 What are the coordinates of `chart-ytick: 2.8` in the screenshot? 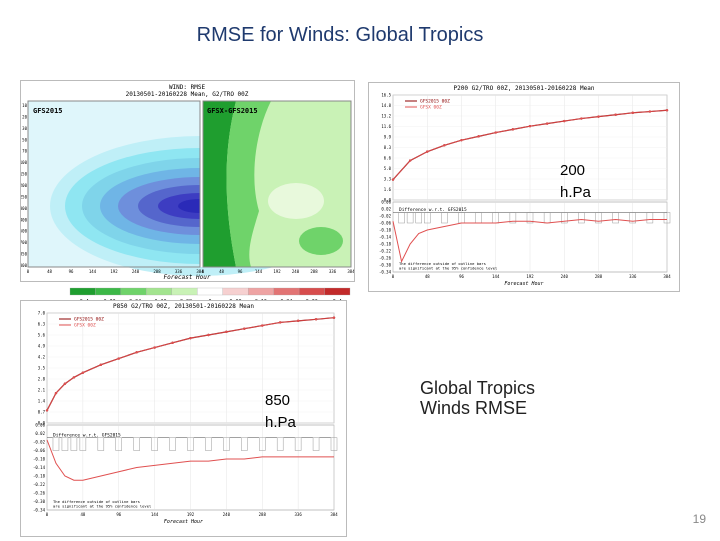 It's located at (42, 379).